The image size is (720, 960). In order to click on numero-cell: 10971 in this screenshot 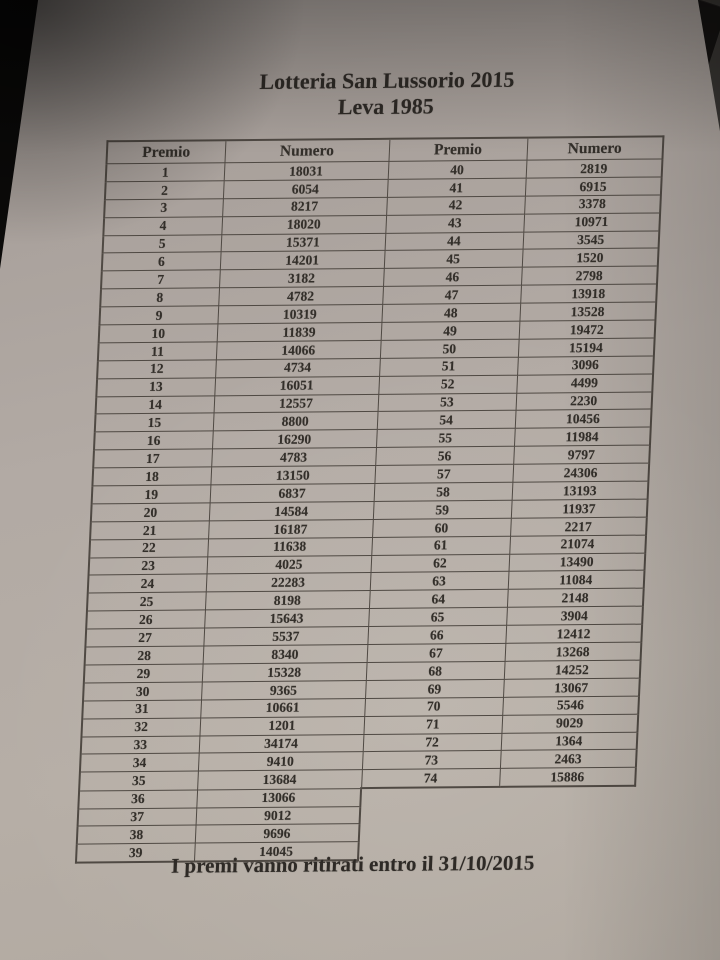, I will do `click(591, 222)`.